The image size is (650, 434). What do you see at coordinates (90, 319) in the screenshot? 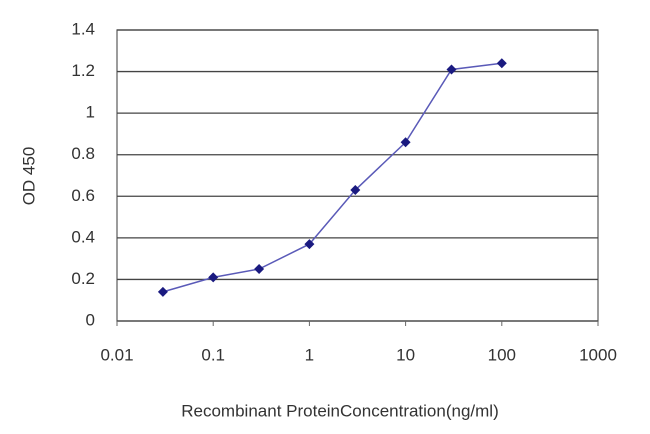
I see `y-tick-label: 0` at bounding box center [90, 319].